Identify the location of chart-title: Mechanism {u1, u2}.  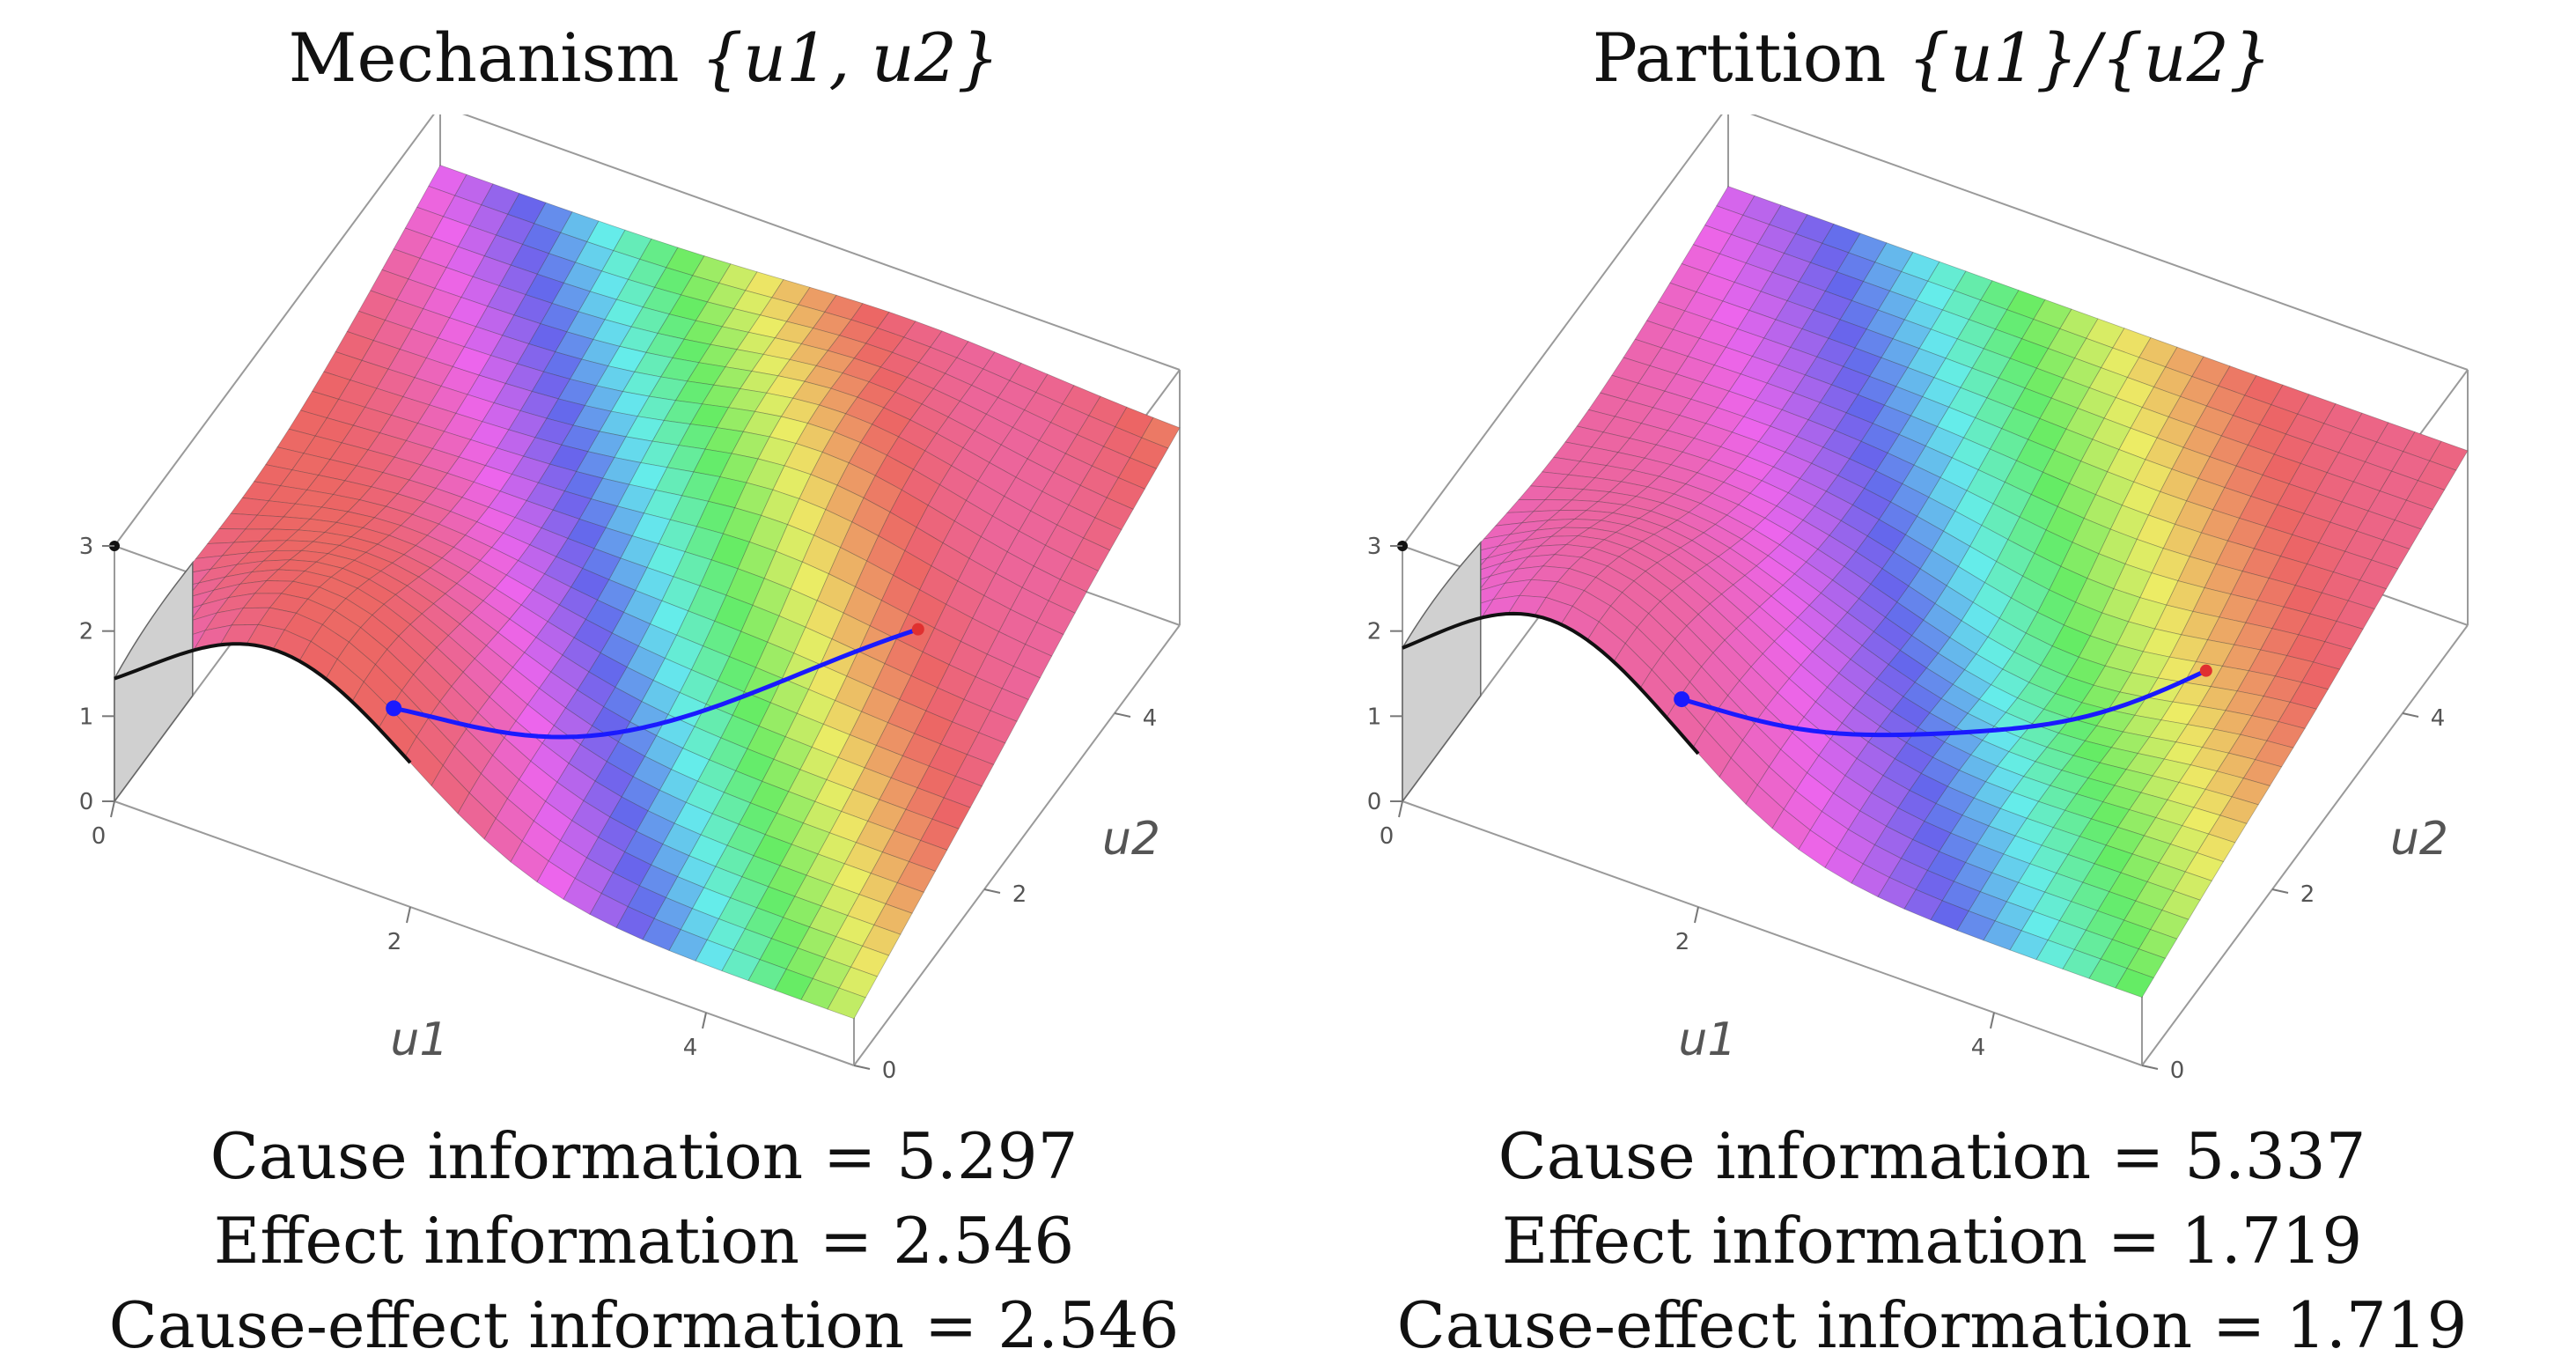
(644, 58).